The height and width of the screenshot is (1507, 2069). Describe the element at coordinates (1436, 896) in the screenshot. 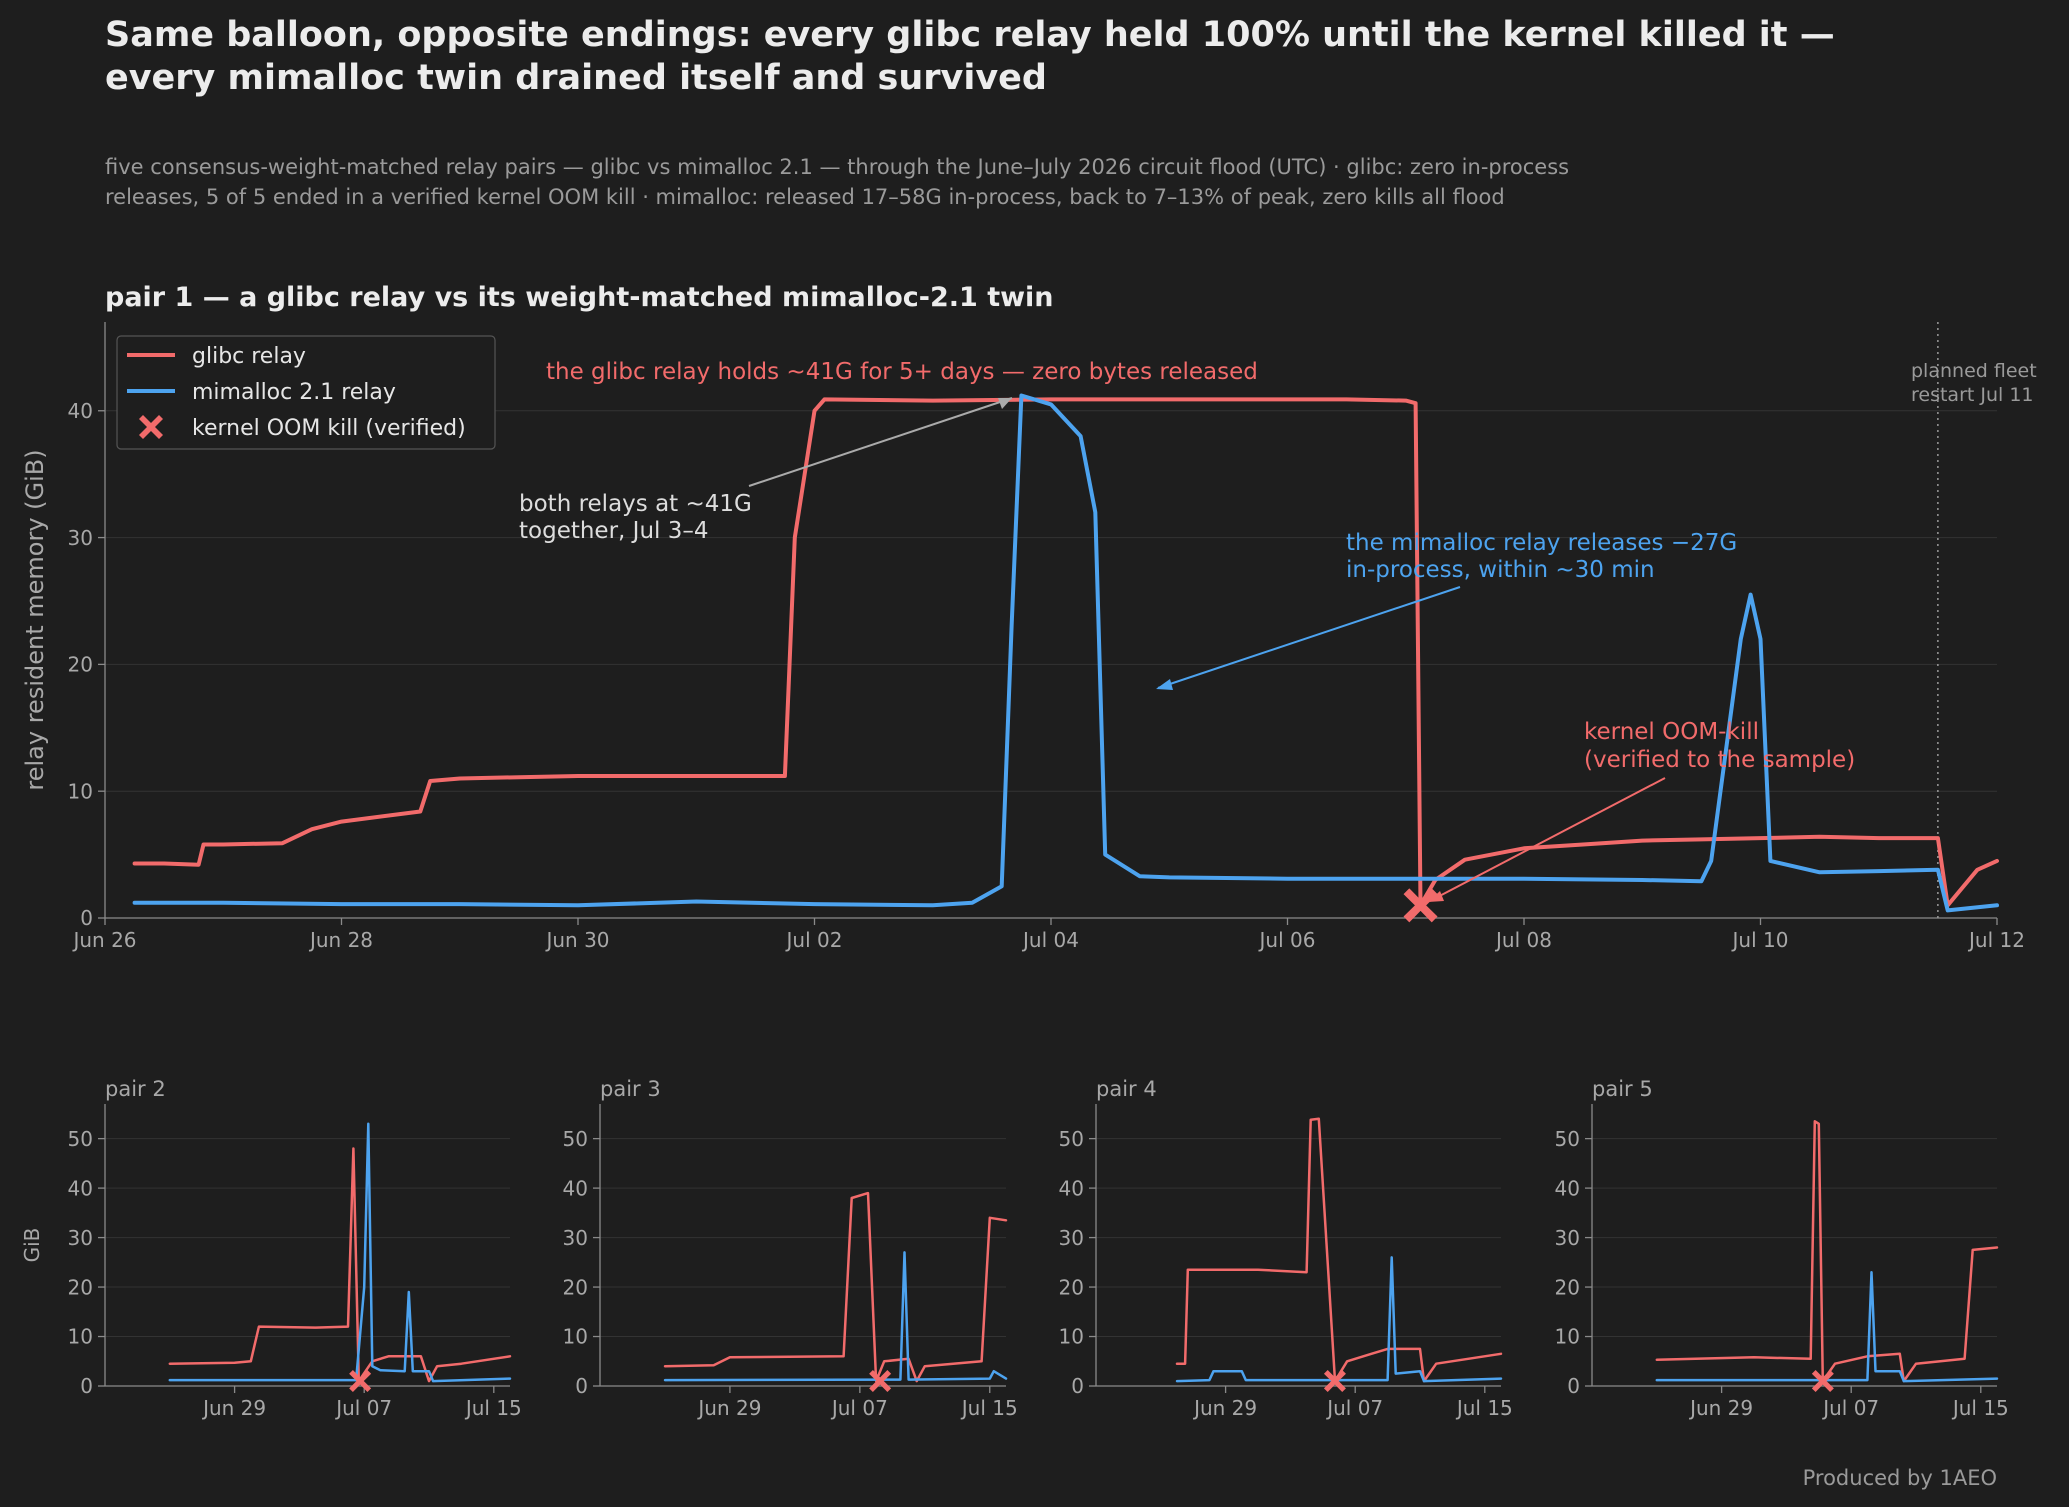

I see `annotation-oom-kill-arrowhead` at that location.